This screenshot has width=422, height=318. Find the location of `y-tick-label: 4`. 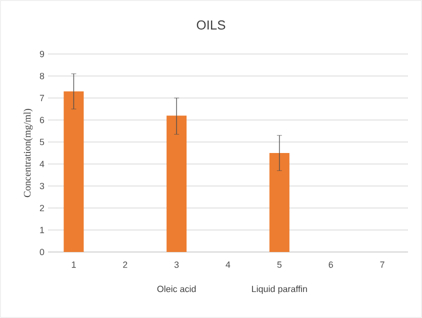

y-tick-label: 4 is located at coordinates (42, 164).